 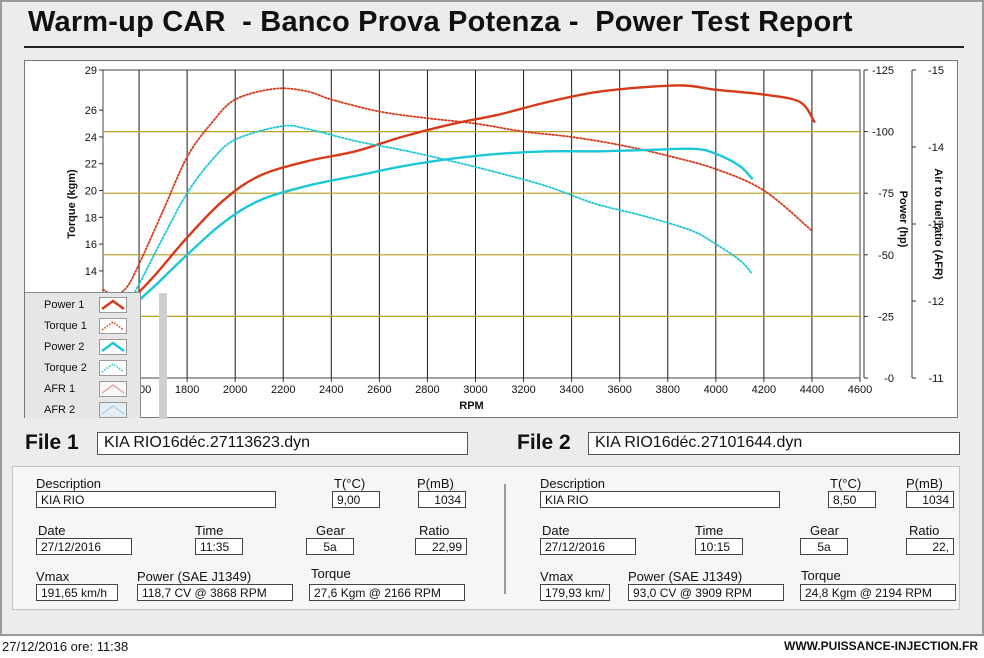 I want to click on x-tick-label: 3000, so click(x=475, y=390).